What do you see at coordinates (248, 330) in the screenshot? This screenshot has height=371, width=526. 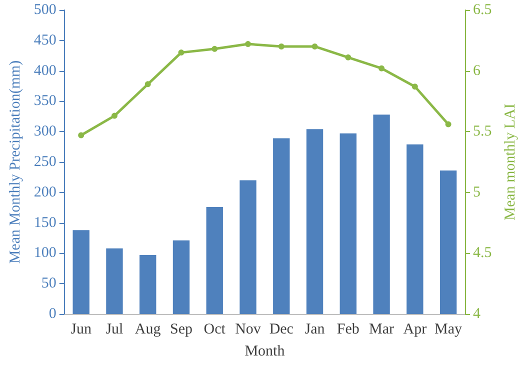 I see `x-tick-label: Nov` at bounding box center [248, 330].